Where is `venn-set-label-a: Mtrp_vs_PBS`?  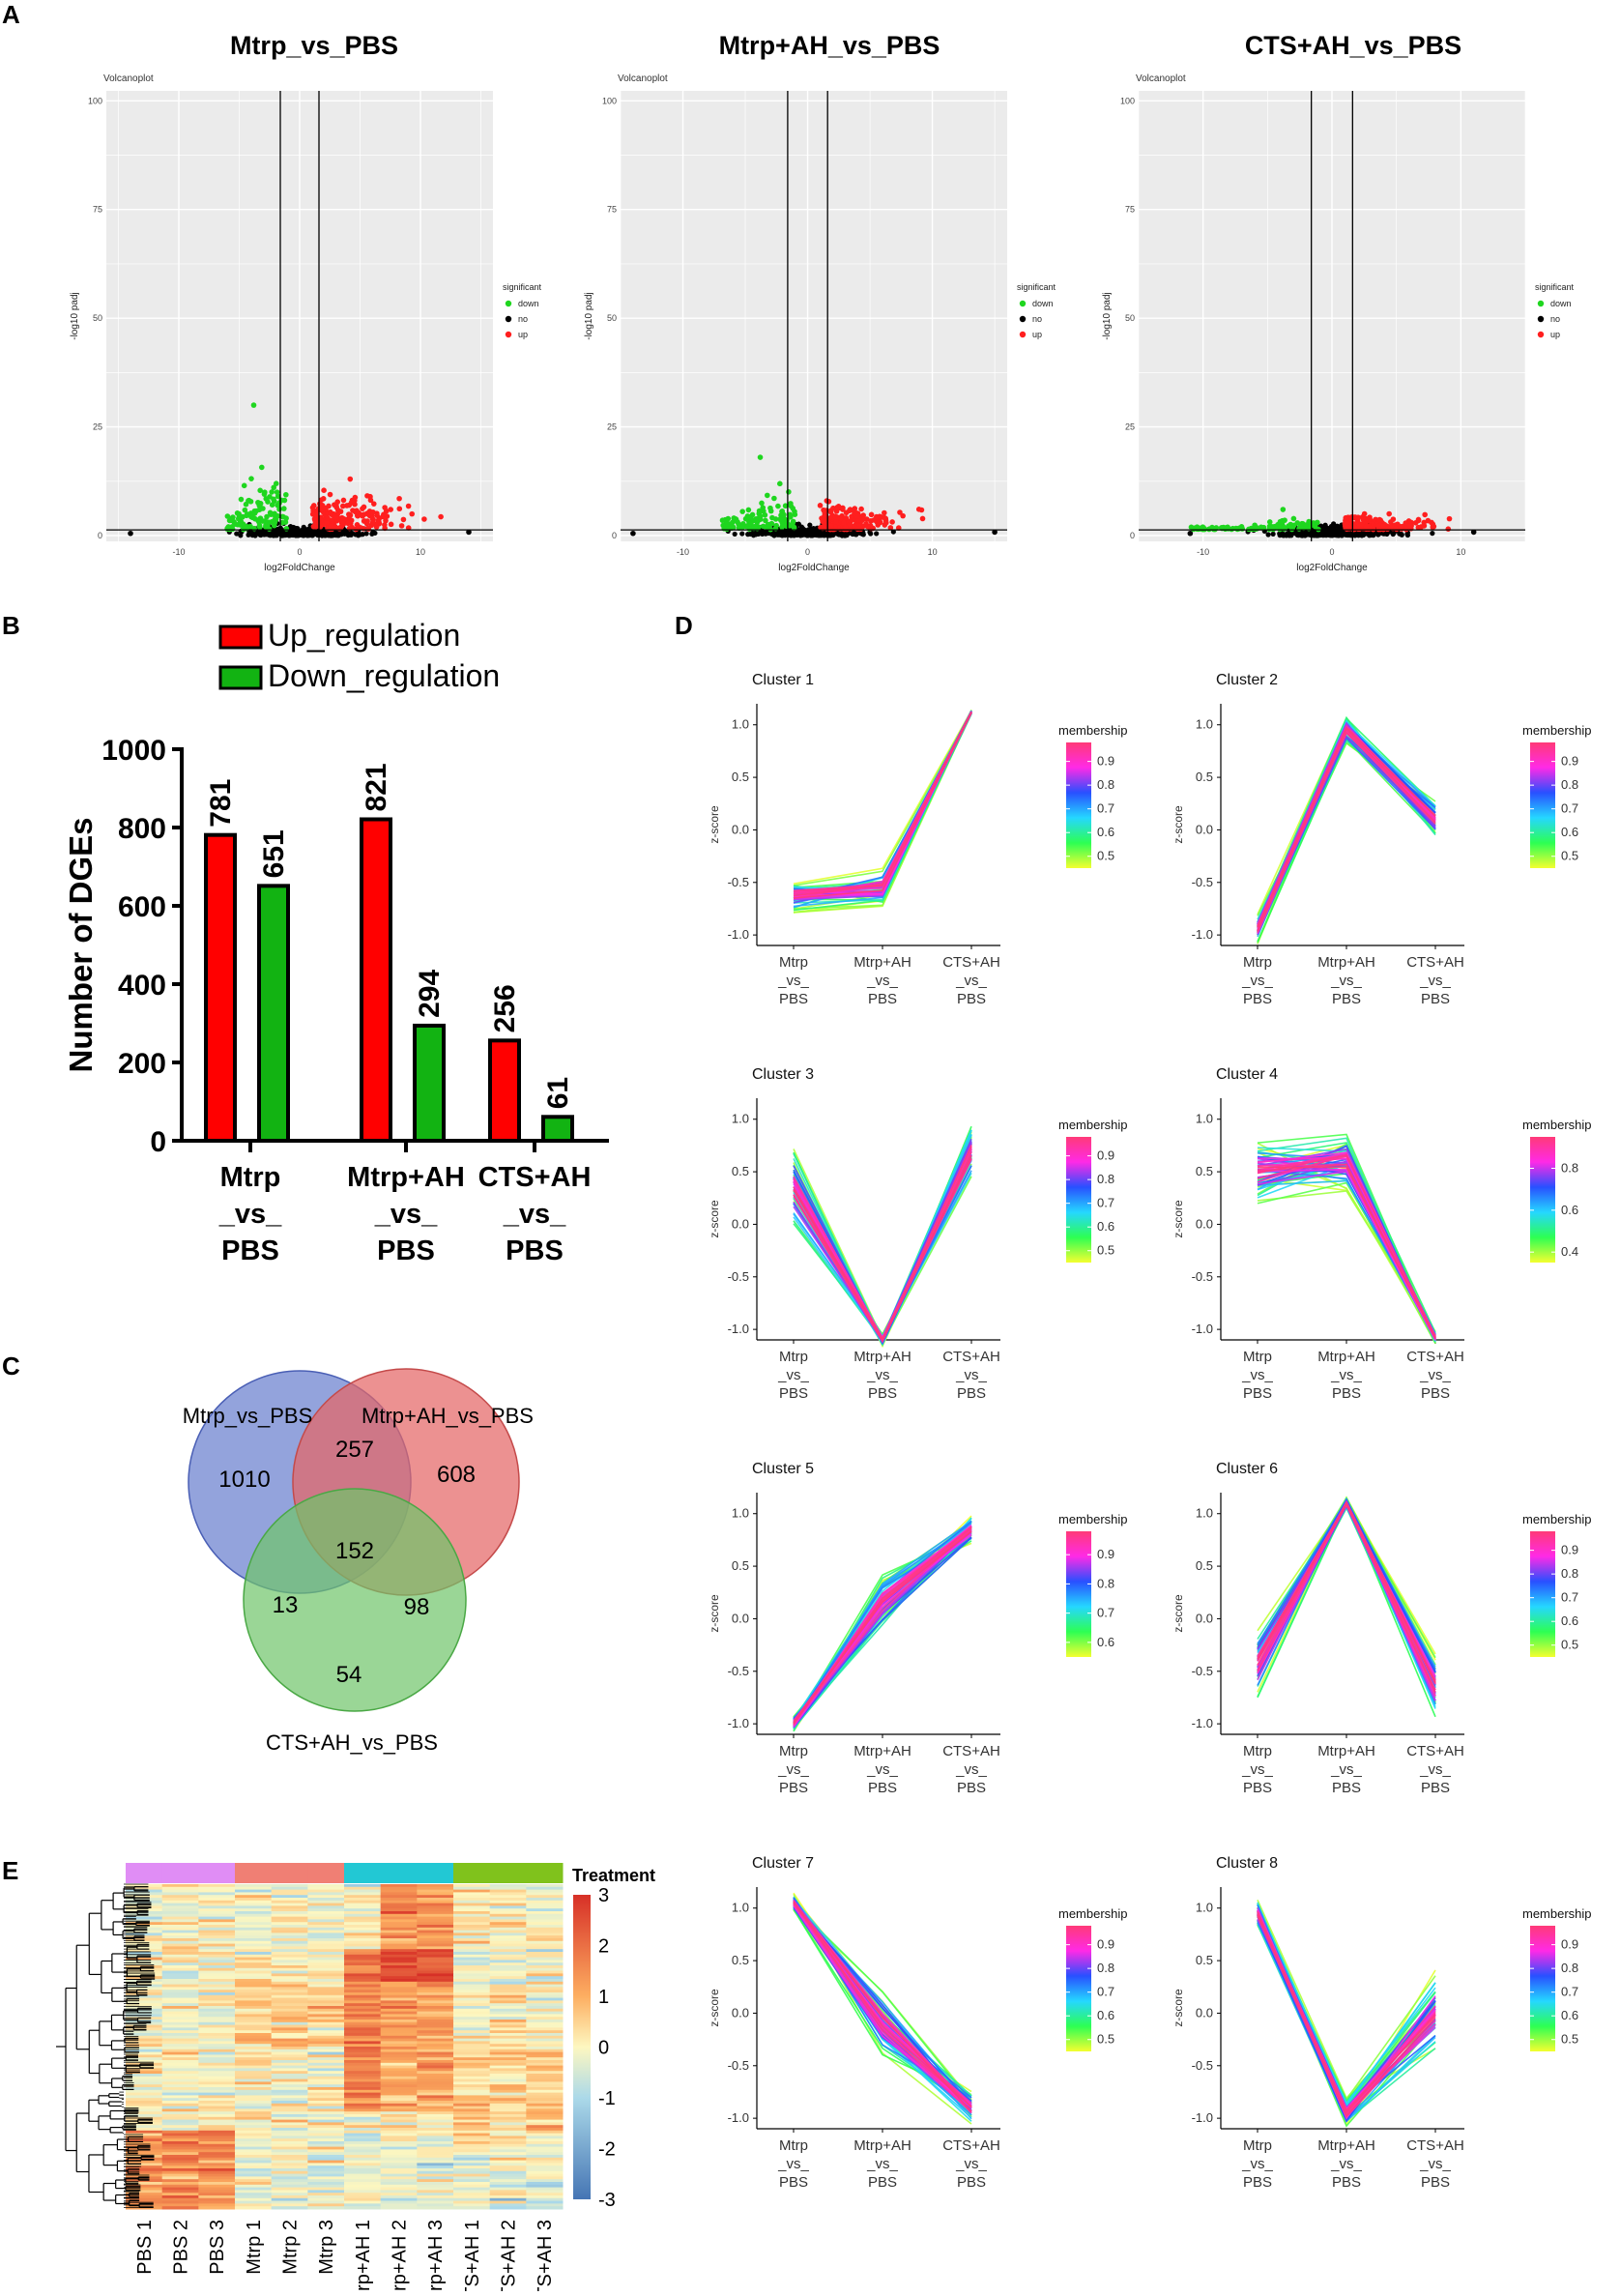
venn-set-label-a: Mtrp_vs_PBS is located at coordinates (248, 1416).